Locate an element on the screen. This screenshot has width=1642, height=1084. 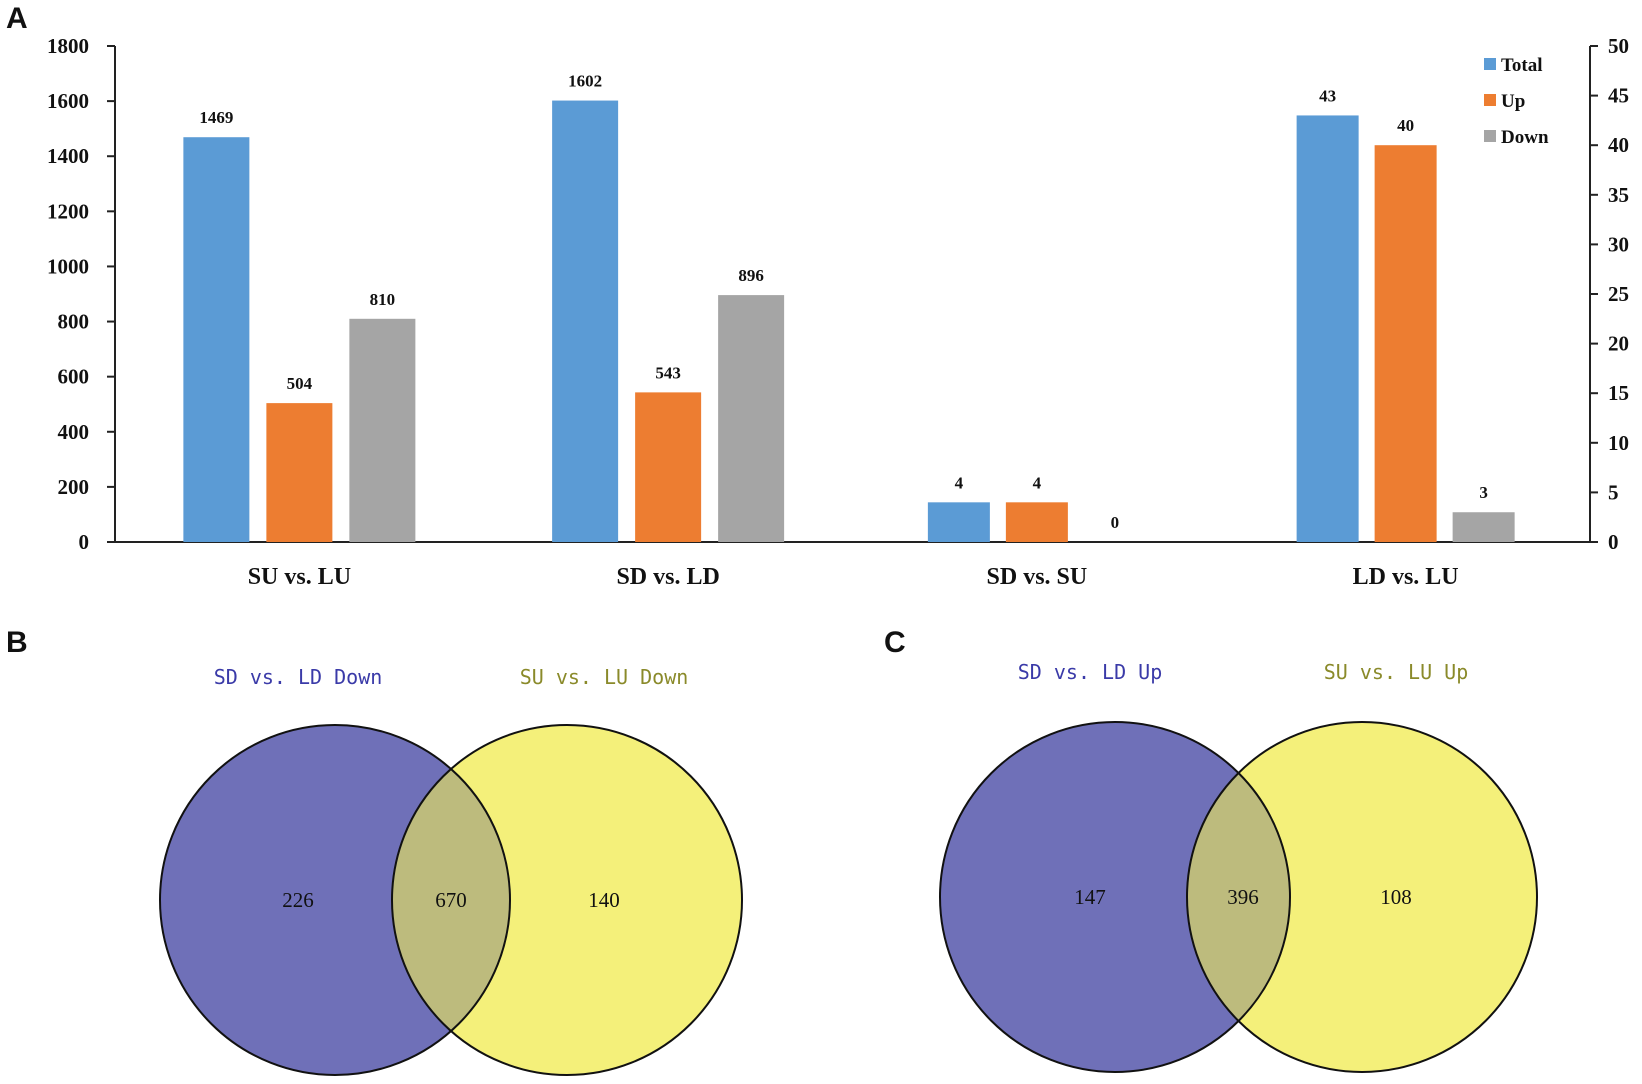
venn-c-right-outline is located at coordinates (1362, 897).